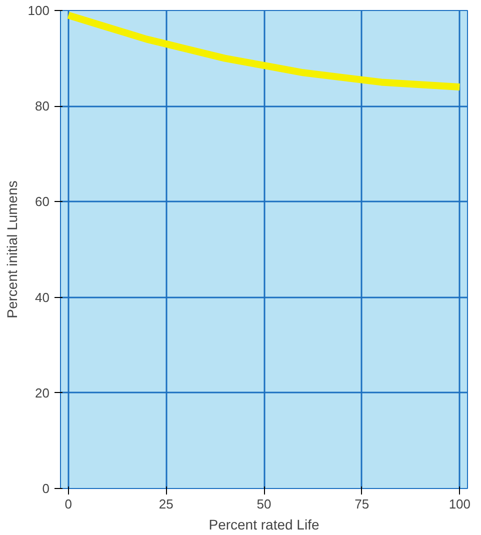  I want to click on x-tick-label: 100, so click(459, 504).